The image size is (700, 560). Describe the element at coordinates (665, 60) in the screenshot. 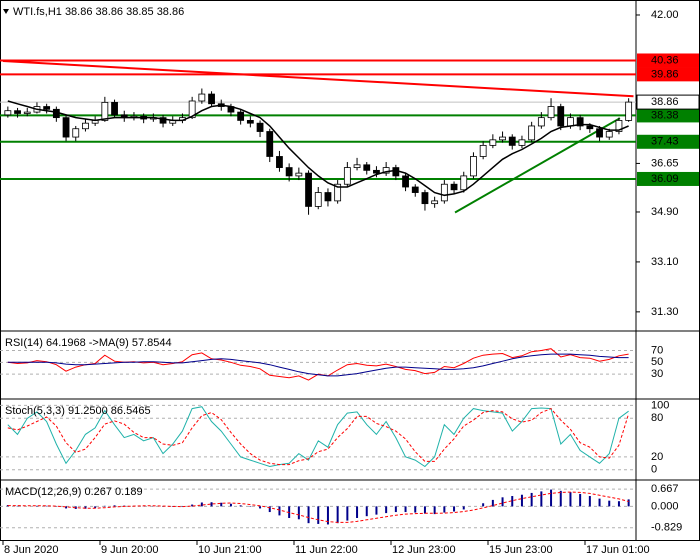

I see `level-label: 40.36` at that location.